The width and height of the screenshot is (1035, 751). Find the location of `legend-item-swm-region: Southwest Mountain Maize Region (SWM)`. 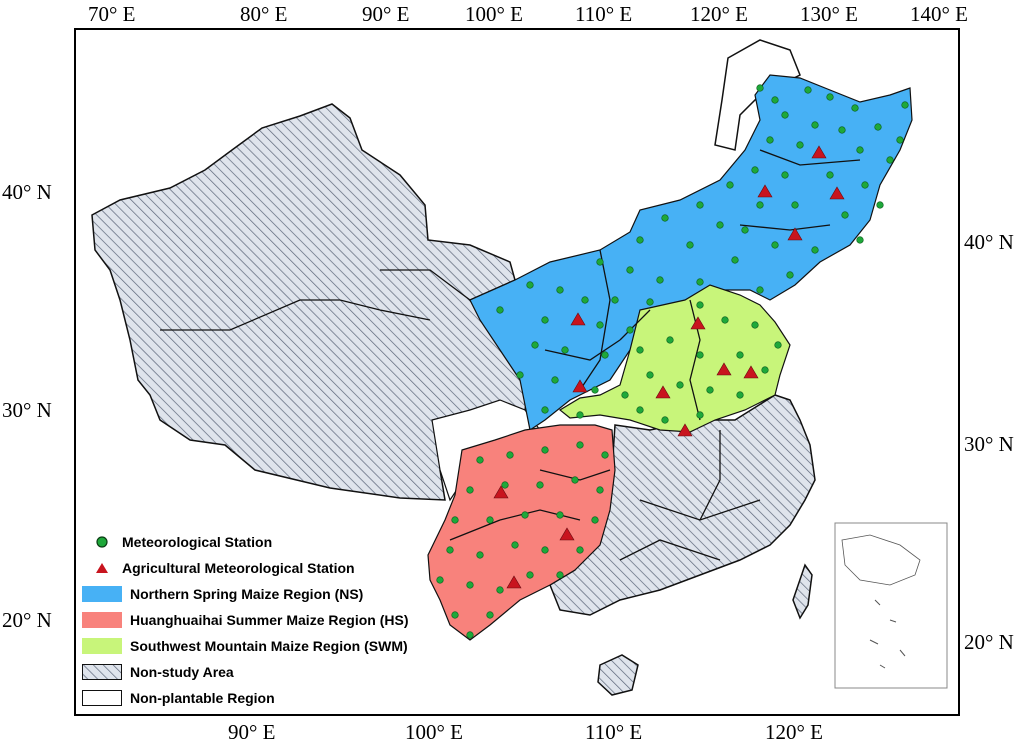

legend-item-swm-region: Southwest Mountain Maize Region (SWM) is located at coordinates (245, 646).